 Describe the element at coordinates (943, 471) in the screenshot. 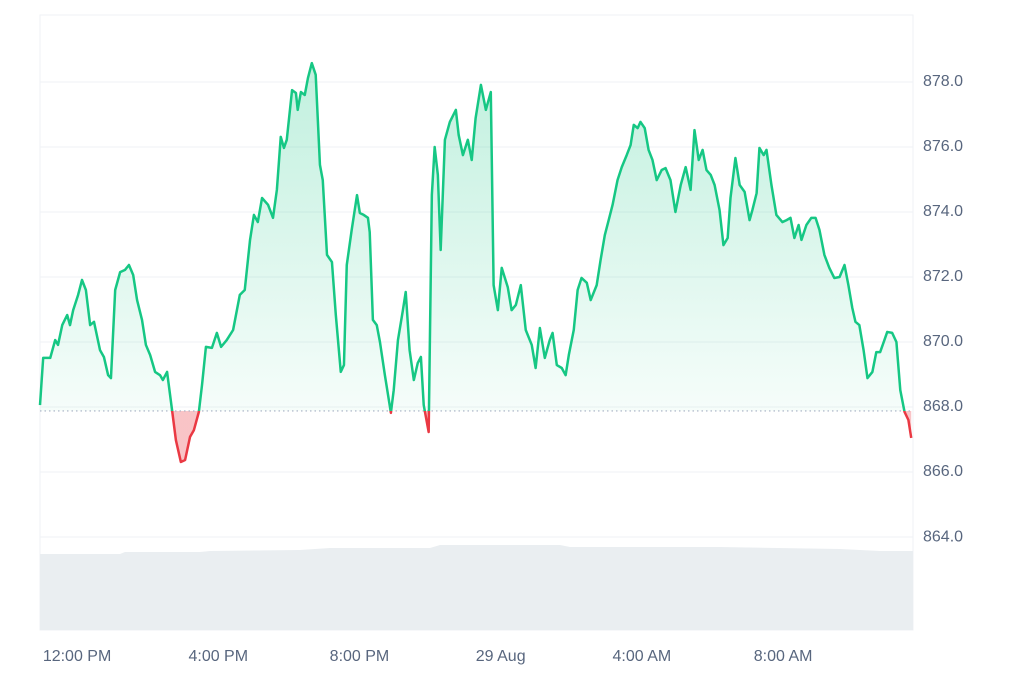

I see `y-tick-label: 866.0` at that location.